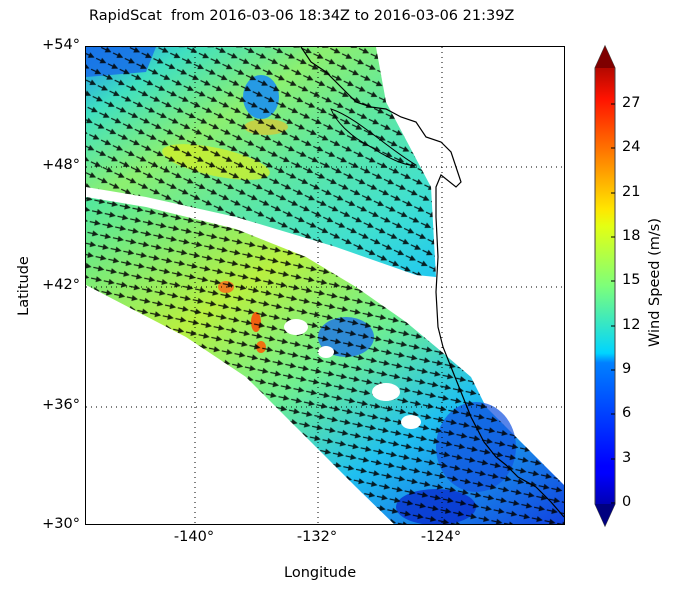 The image size is (673, 593). What do you see at coordinates (655, 282) in the screenshot?
I see `colorbar-label: Wind Speed (m/s)` at bounding box center [655, 282].